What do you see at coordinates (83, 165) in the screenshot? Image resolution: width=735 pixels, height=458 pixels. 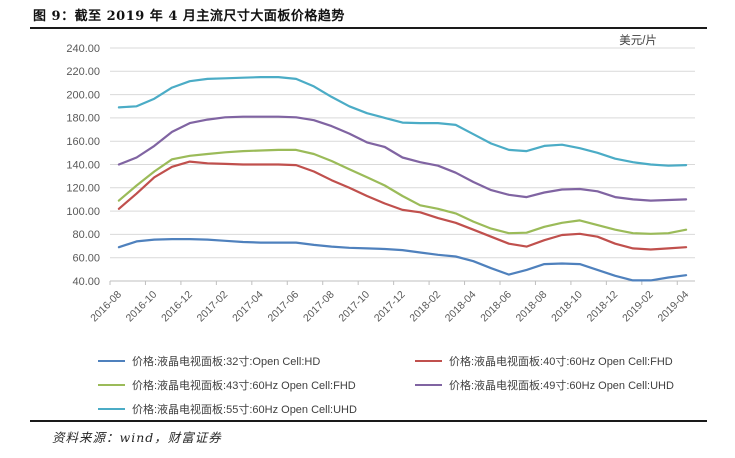 I see `y-axis-tick-label: 140.00` at bounding box center [83, 165].